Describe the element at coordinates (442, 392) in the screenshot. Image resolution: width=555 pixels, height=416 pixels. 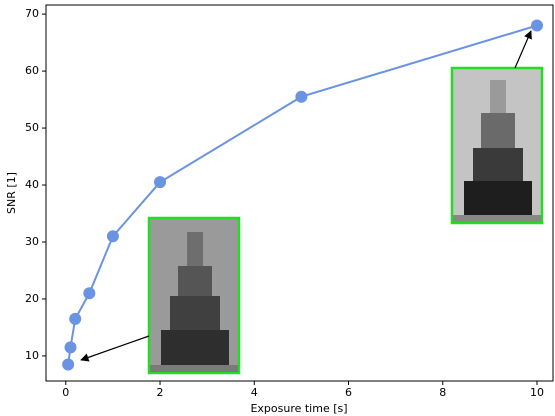
I see `x-tick-label: 8` at that location.